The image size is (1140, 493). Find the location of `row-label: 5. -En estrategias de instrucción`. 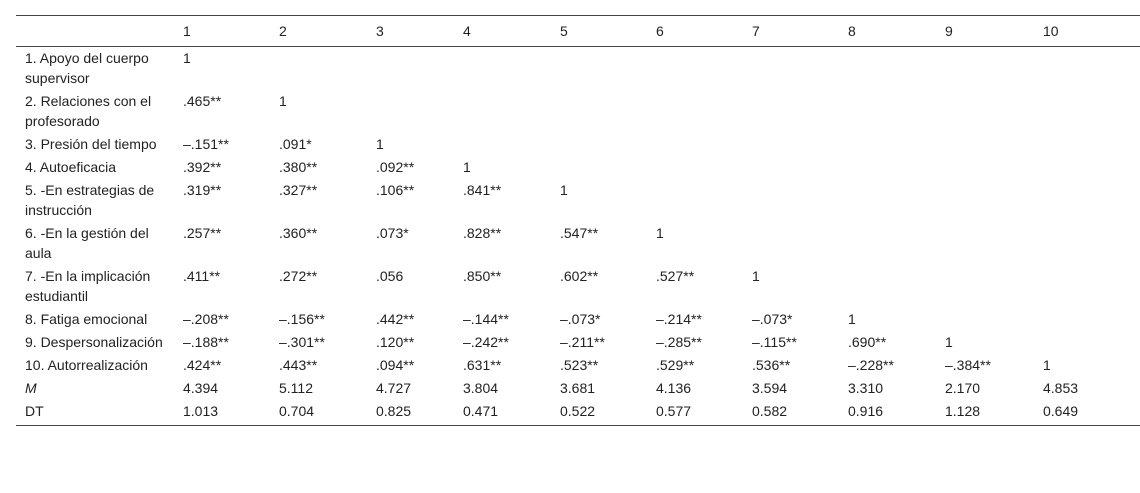

row-label: 5. -En estrategias de instrucción is located at coordinates (90, 200).